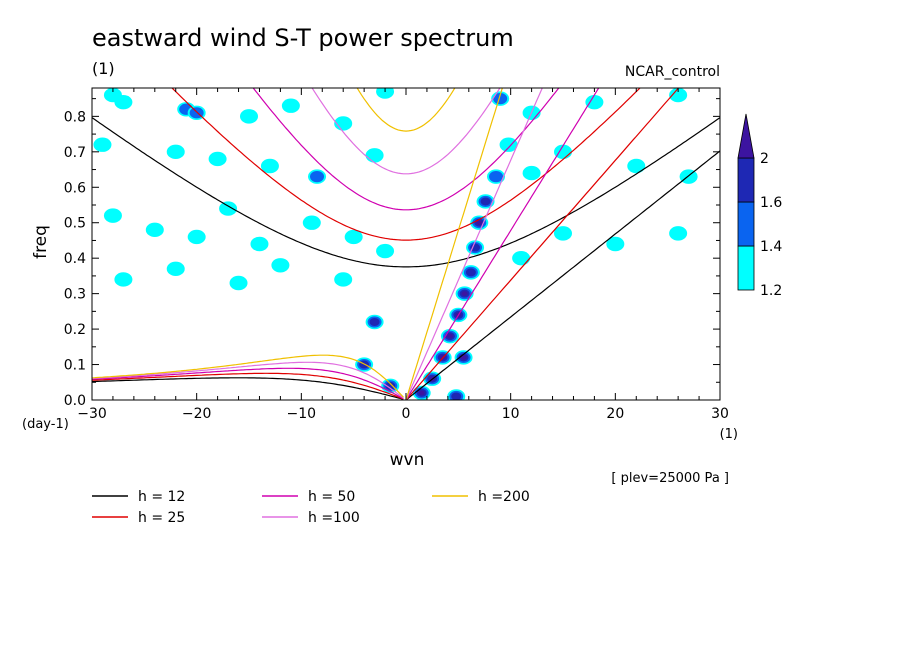 The width and height of the screenshot is (904, 654). Describe the element at coordinates (771, 203) in the screenshot. I see `colorbar-label: 1.6` at that location.